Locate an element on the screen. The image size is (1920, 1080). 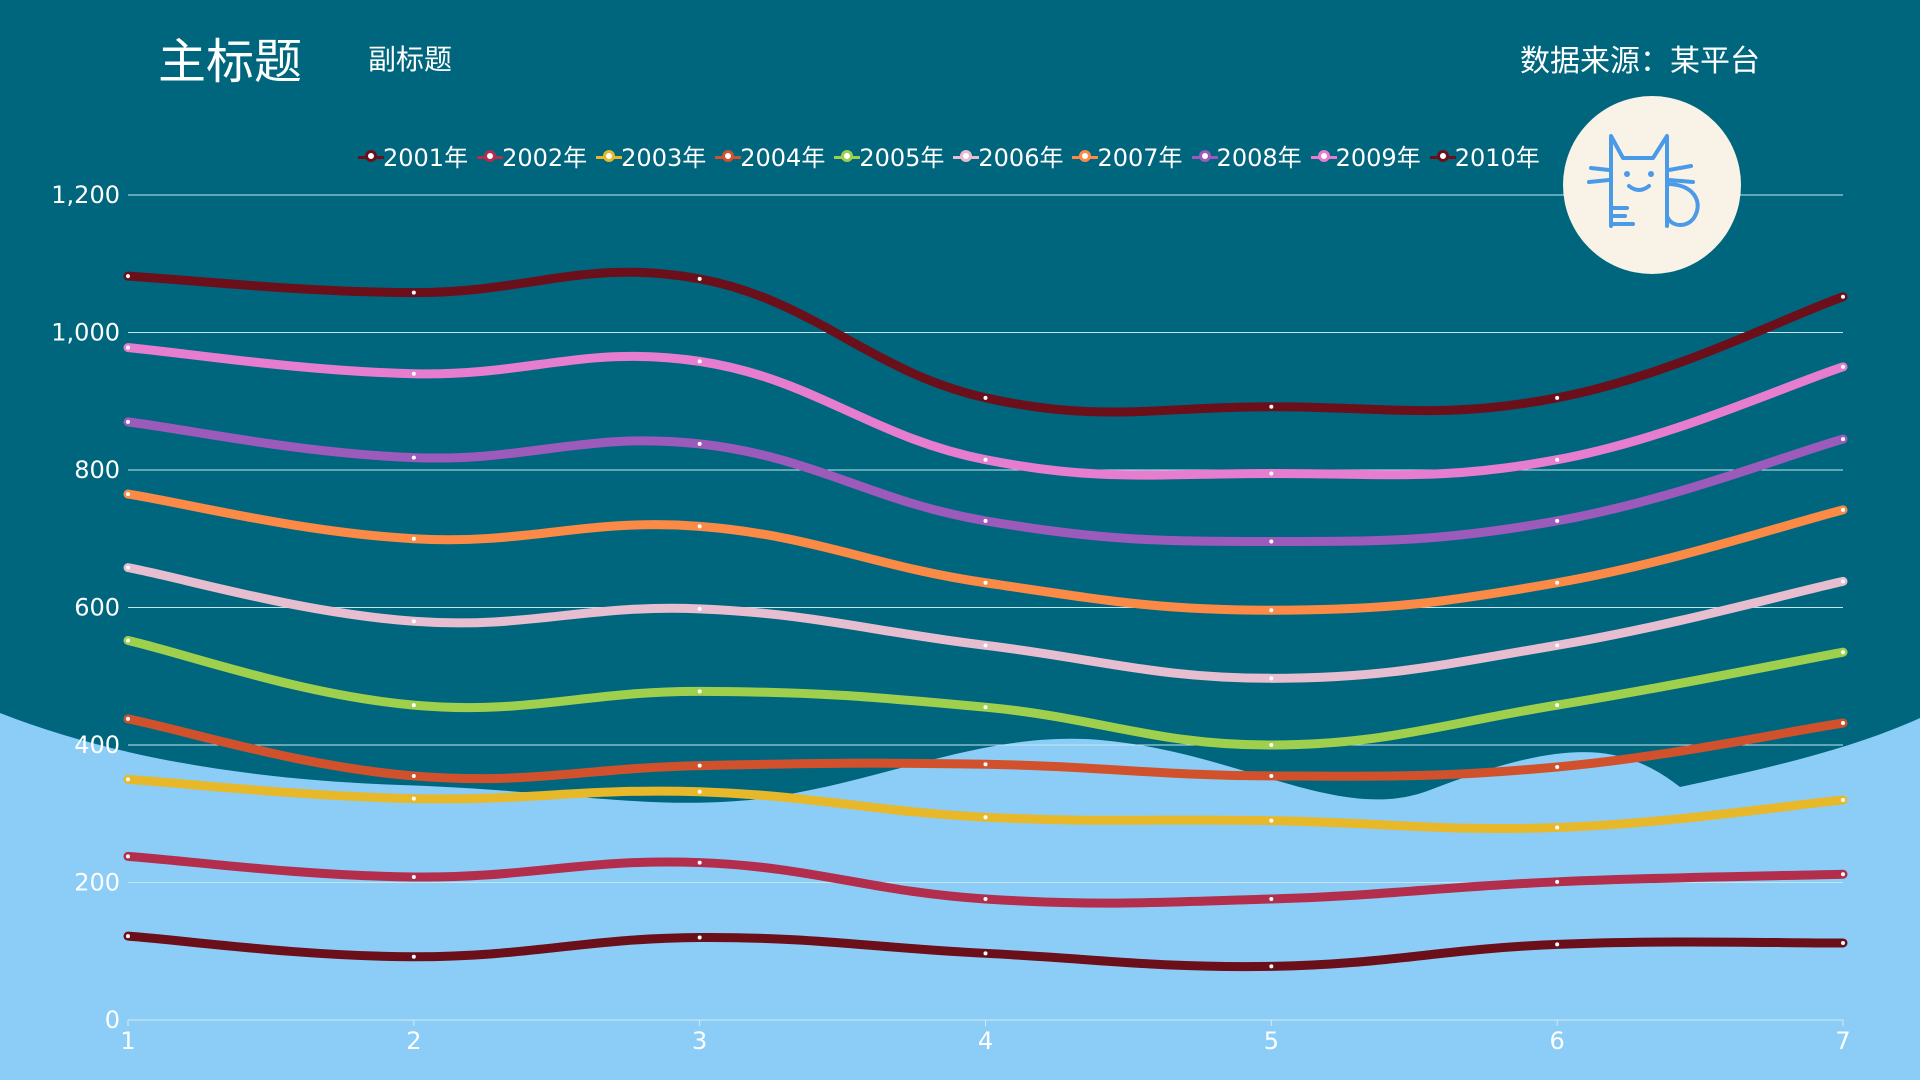
legend-item: 2001年 is located at coordinates (413, 155).